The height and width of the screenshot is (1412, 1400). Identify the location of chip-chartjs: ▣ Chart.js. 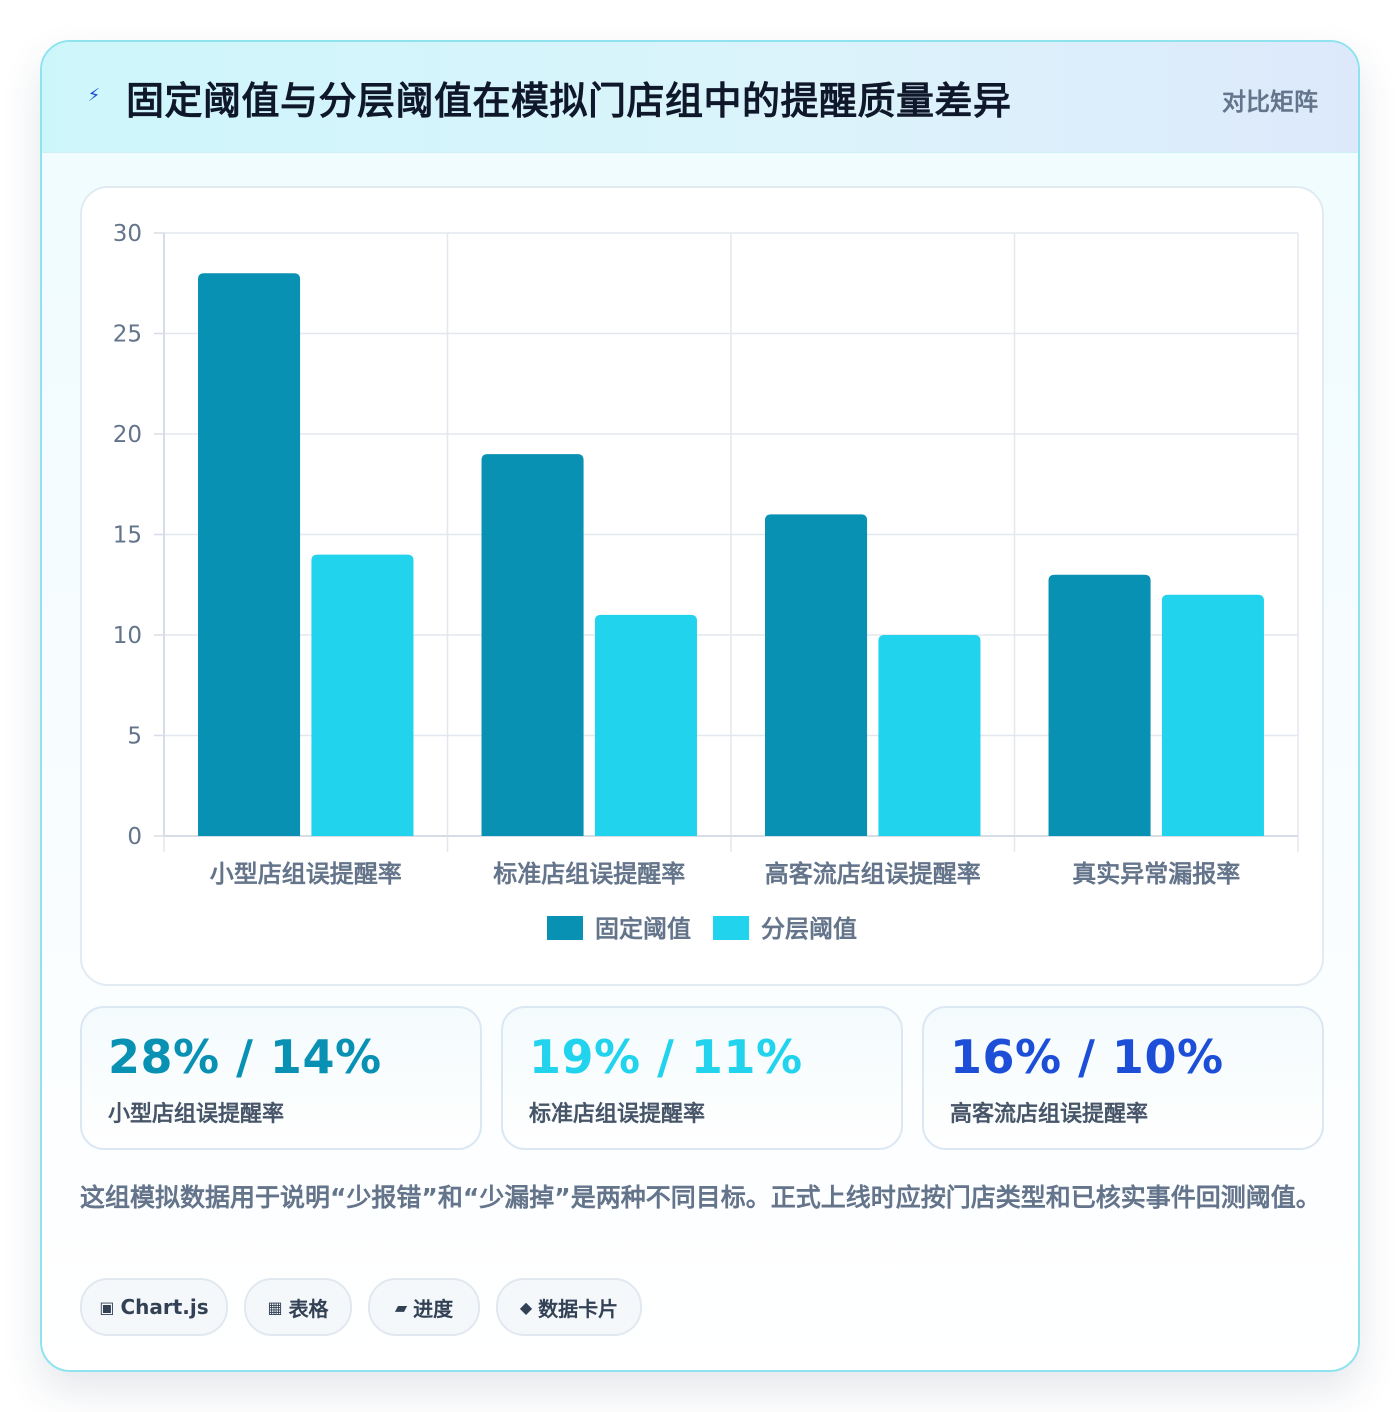
(154, 1307).